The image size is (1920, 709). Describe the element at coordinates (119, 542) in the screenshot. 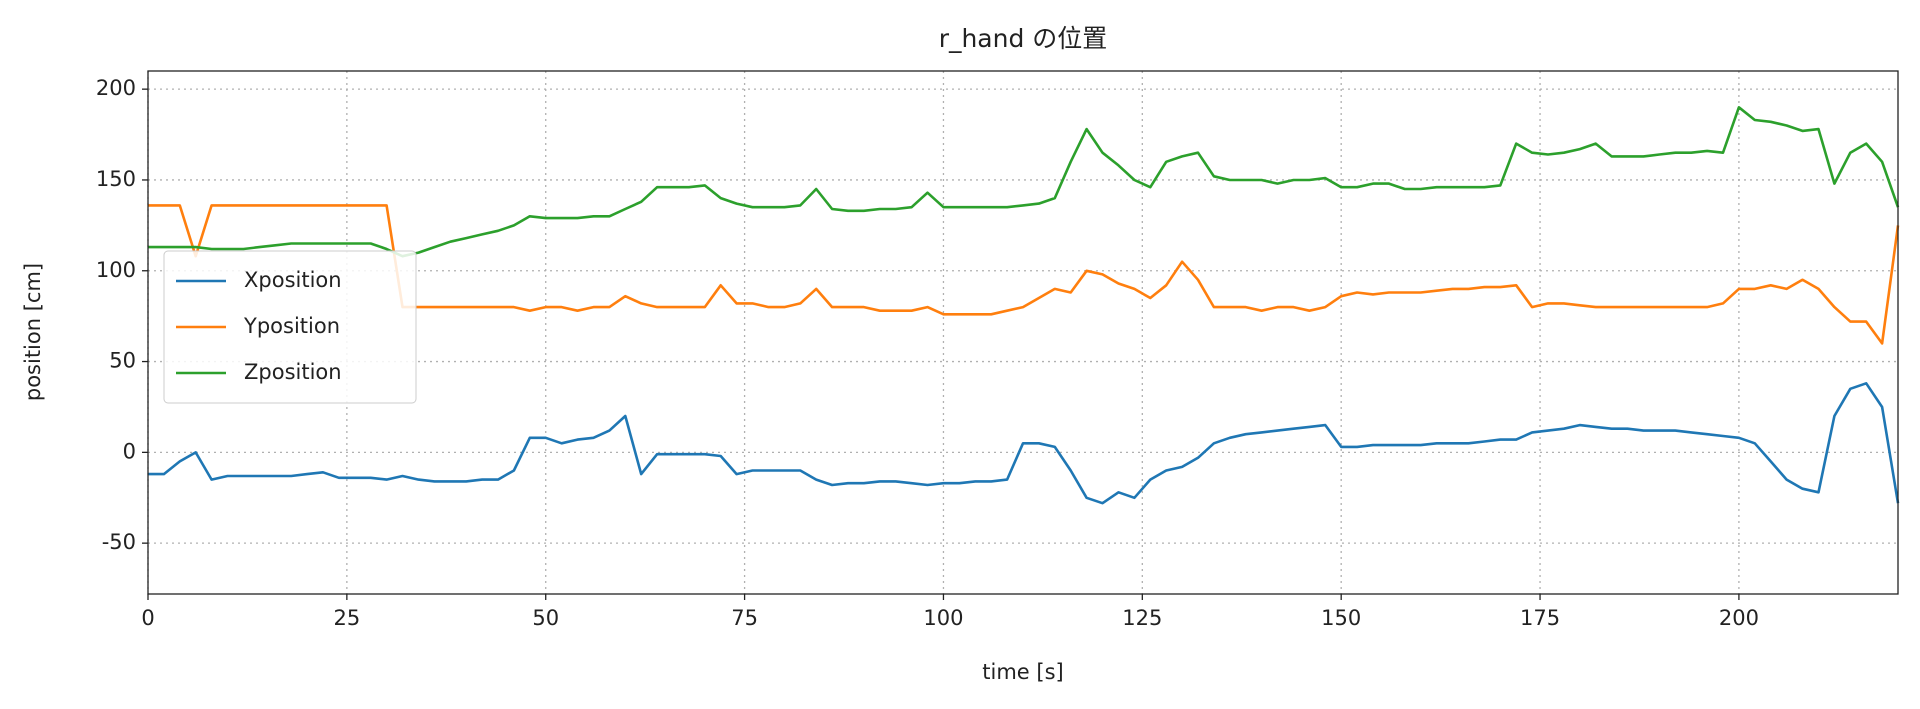

I see `y-tick-label: -50` at that location.